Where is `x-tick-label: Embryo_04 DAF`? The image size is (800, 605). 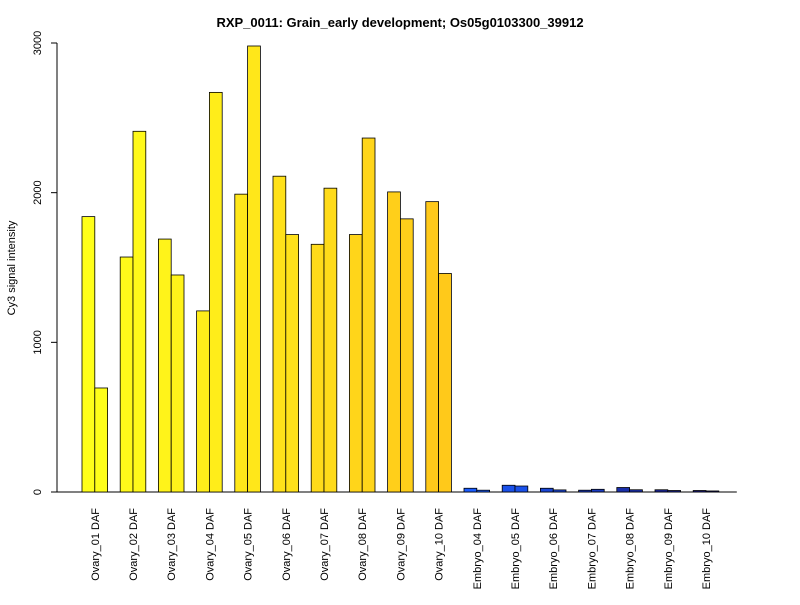 x-tick-label: Embryo_04 DAF is located at coordinates (478, 549).